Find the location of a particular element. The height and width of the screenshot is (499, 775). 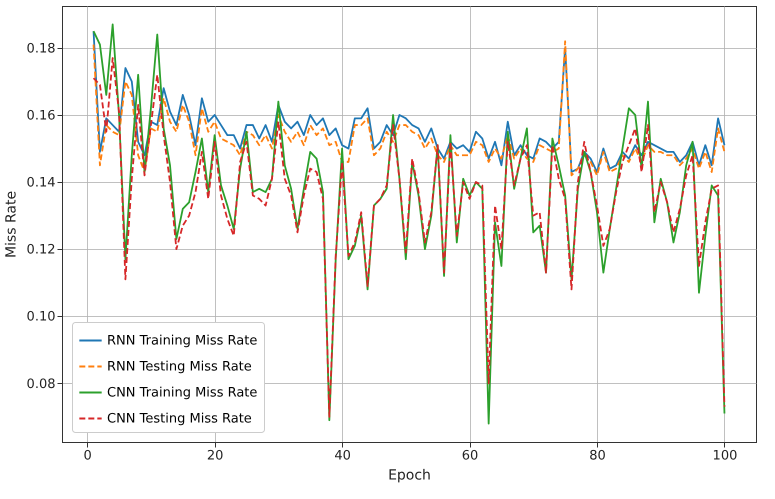

x-tick-label: 20 is located at coordinates (215, 456).